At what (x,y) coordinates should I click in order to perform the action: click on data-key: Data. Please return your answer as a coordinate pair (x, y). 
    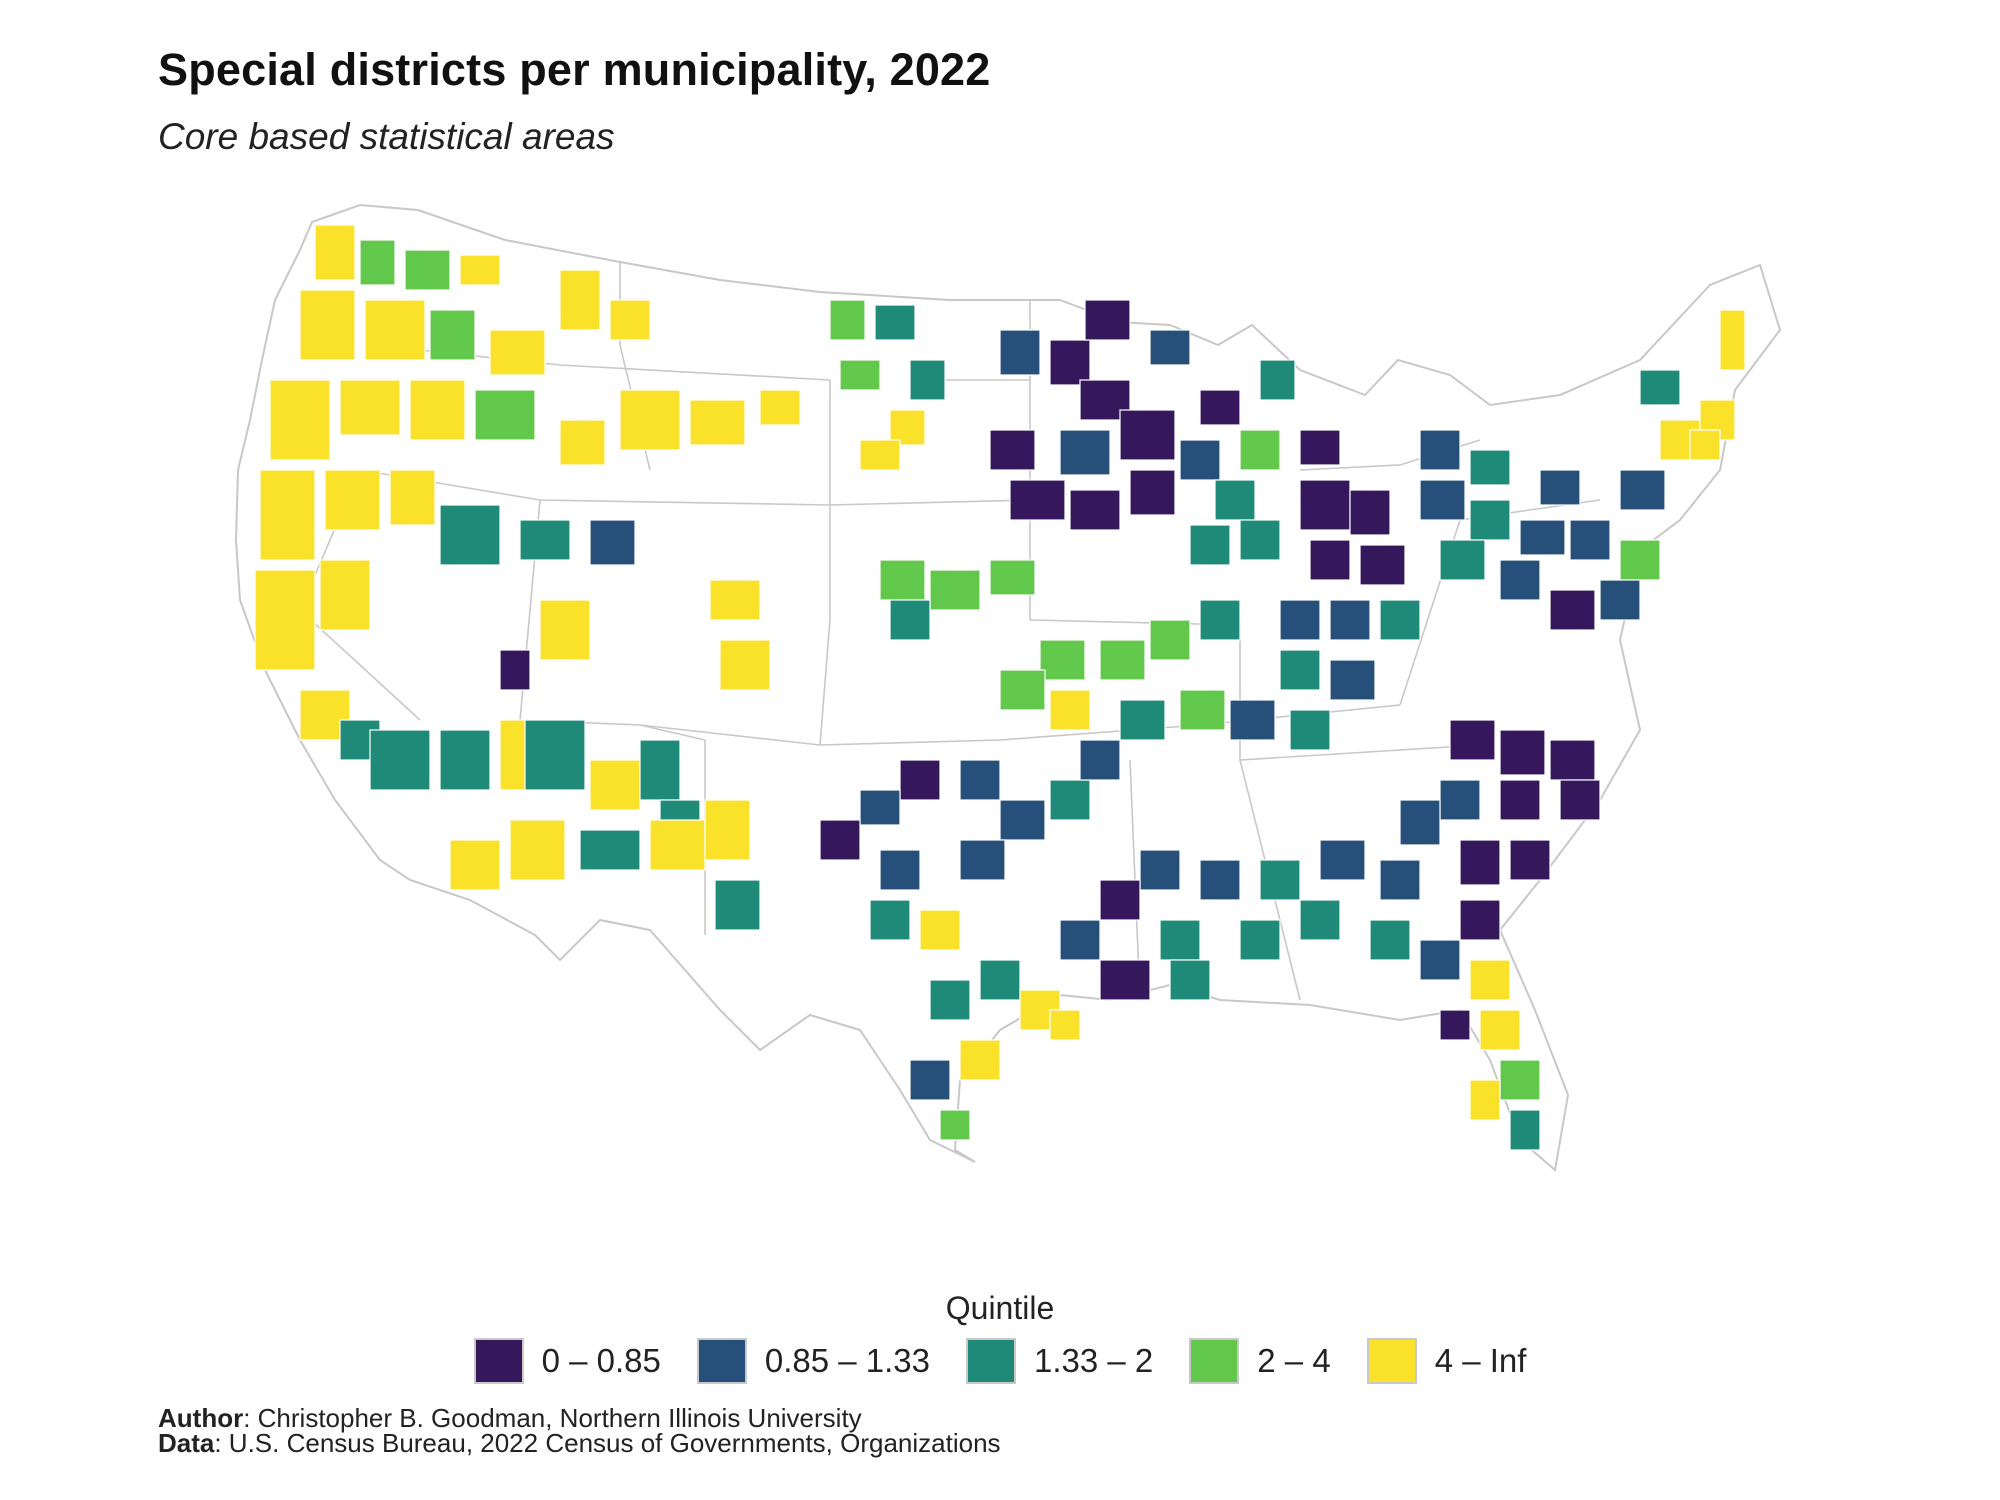
    Looking at the image, I should click on (186, 1443).